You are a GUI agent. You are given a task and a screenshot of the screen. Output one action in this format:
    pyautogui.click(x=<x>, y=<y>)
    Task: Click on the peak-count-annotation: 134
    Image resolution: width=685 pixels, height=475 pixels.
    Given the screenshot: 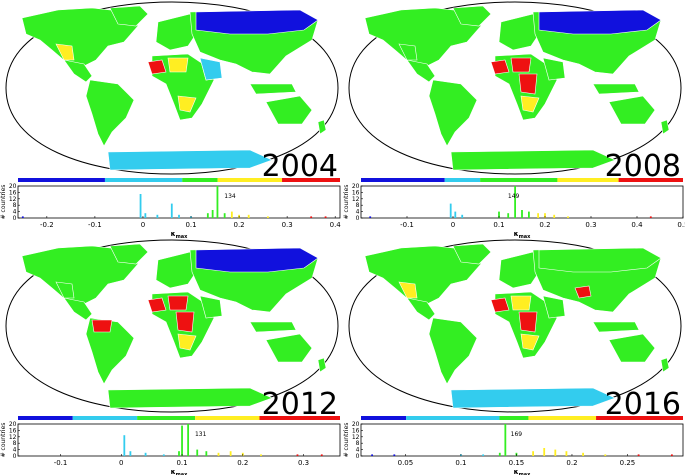 What is the action you would take?
    pyautogui.click(x=230, y=196)
    